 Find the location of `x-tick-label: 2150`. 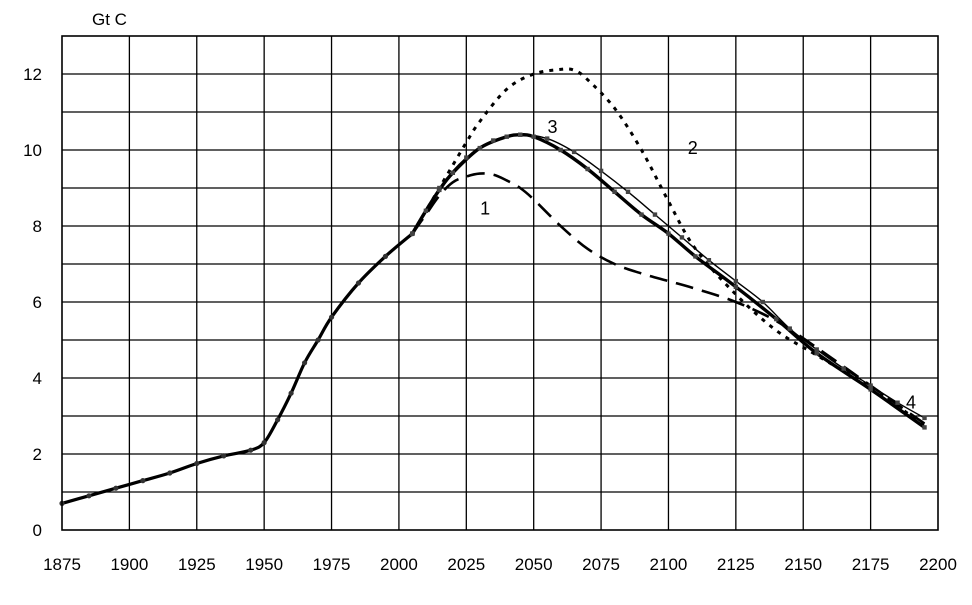

x-tick-label: 2150 is located at coordinates (803, 564).